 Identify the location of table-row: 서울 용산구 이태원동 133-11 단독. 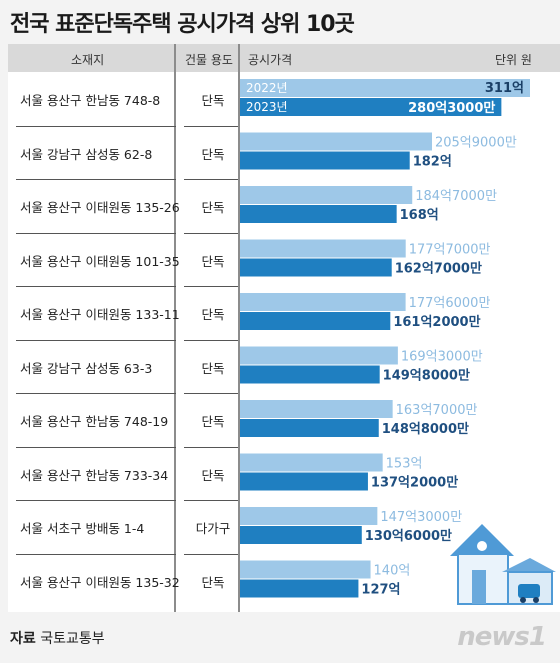
(284, 312).